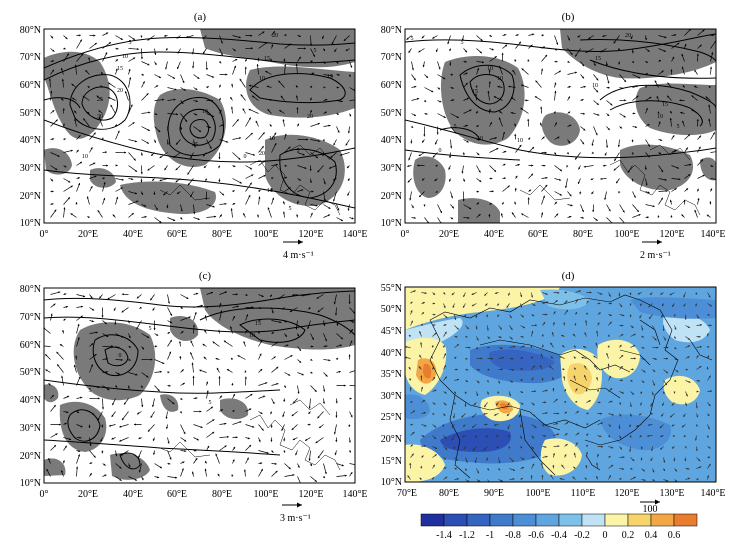 Image resolution: width=746 pixels, height=549 pixels. I want to click on lon-label: 100°E, so click(626, 234).